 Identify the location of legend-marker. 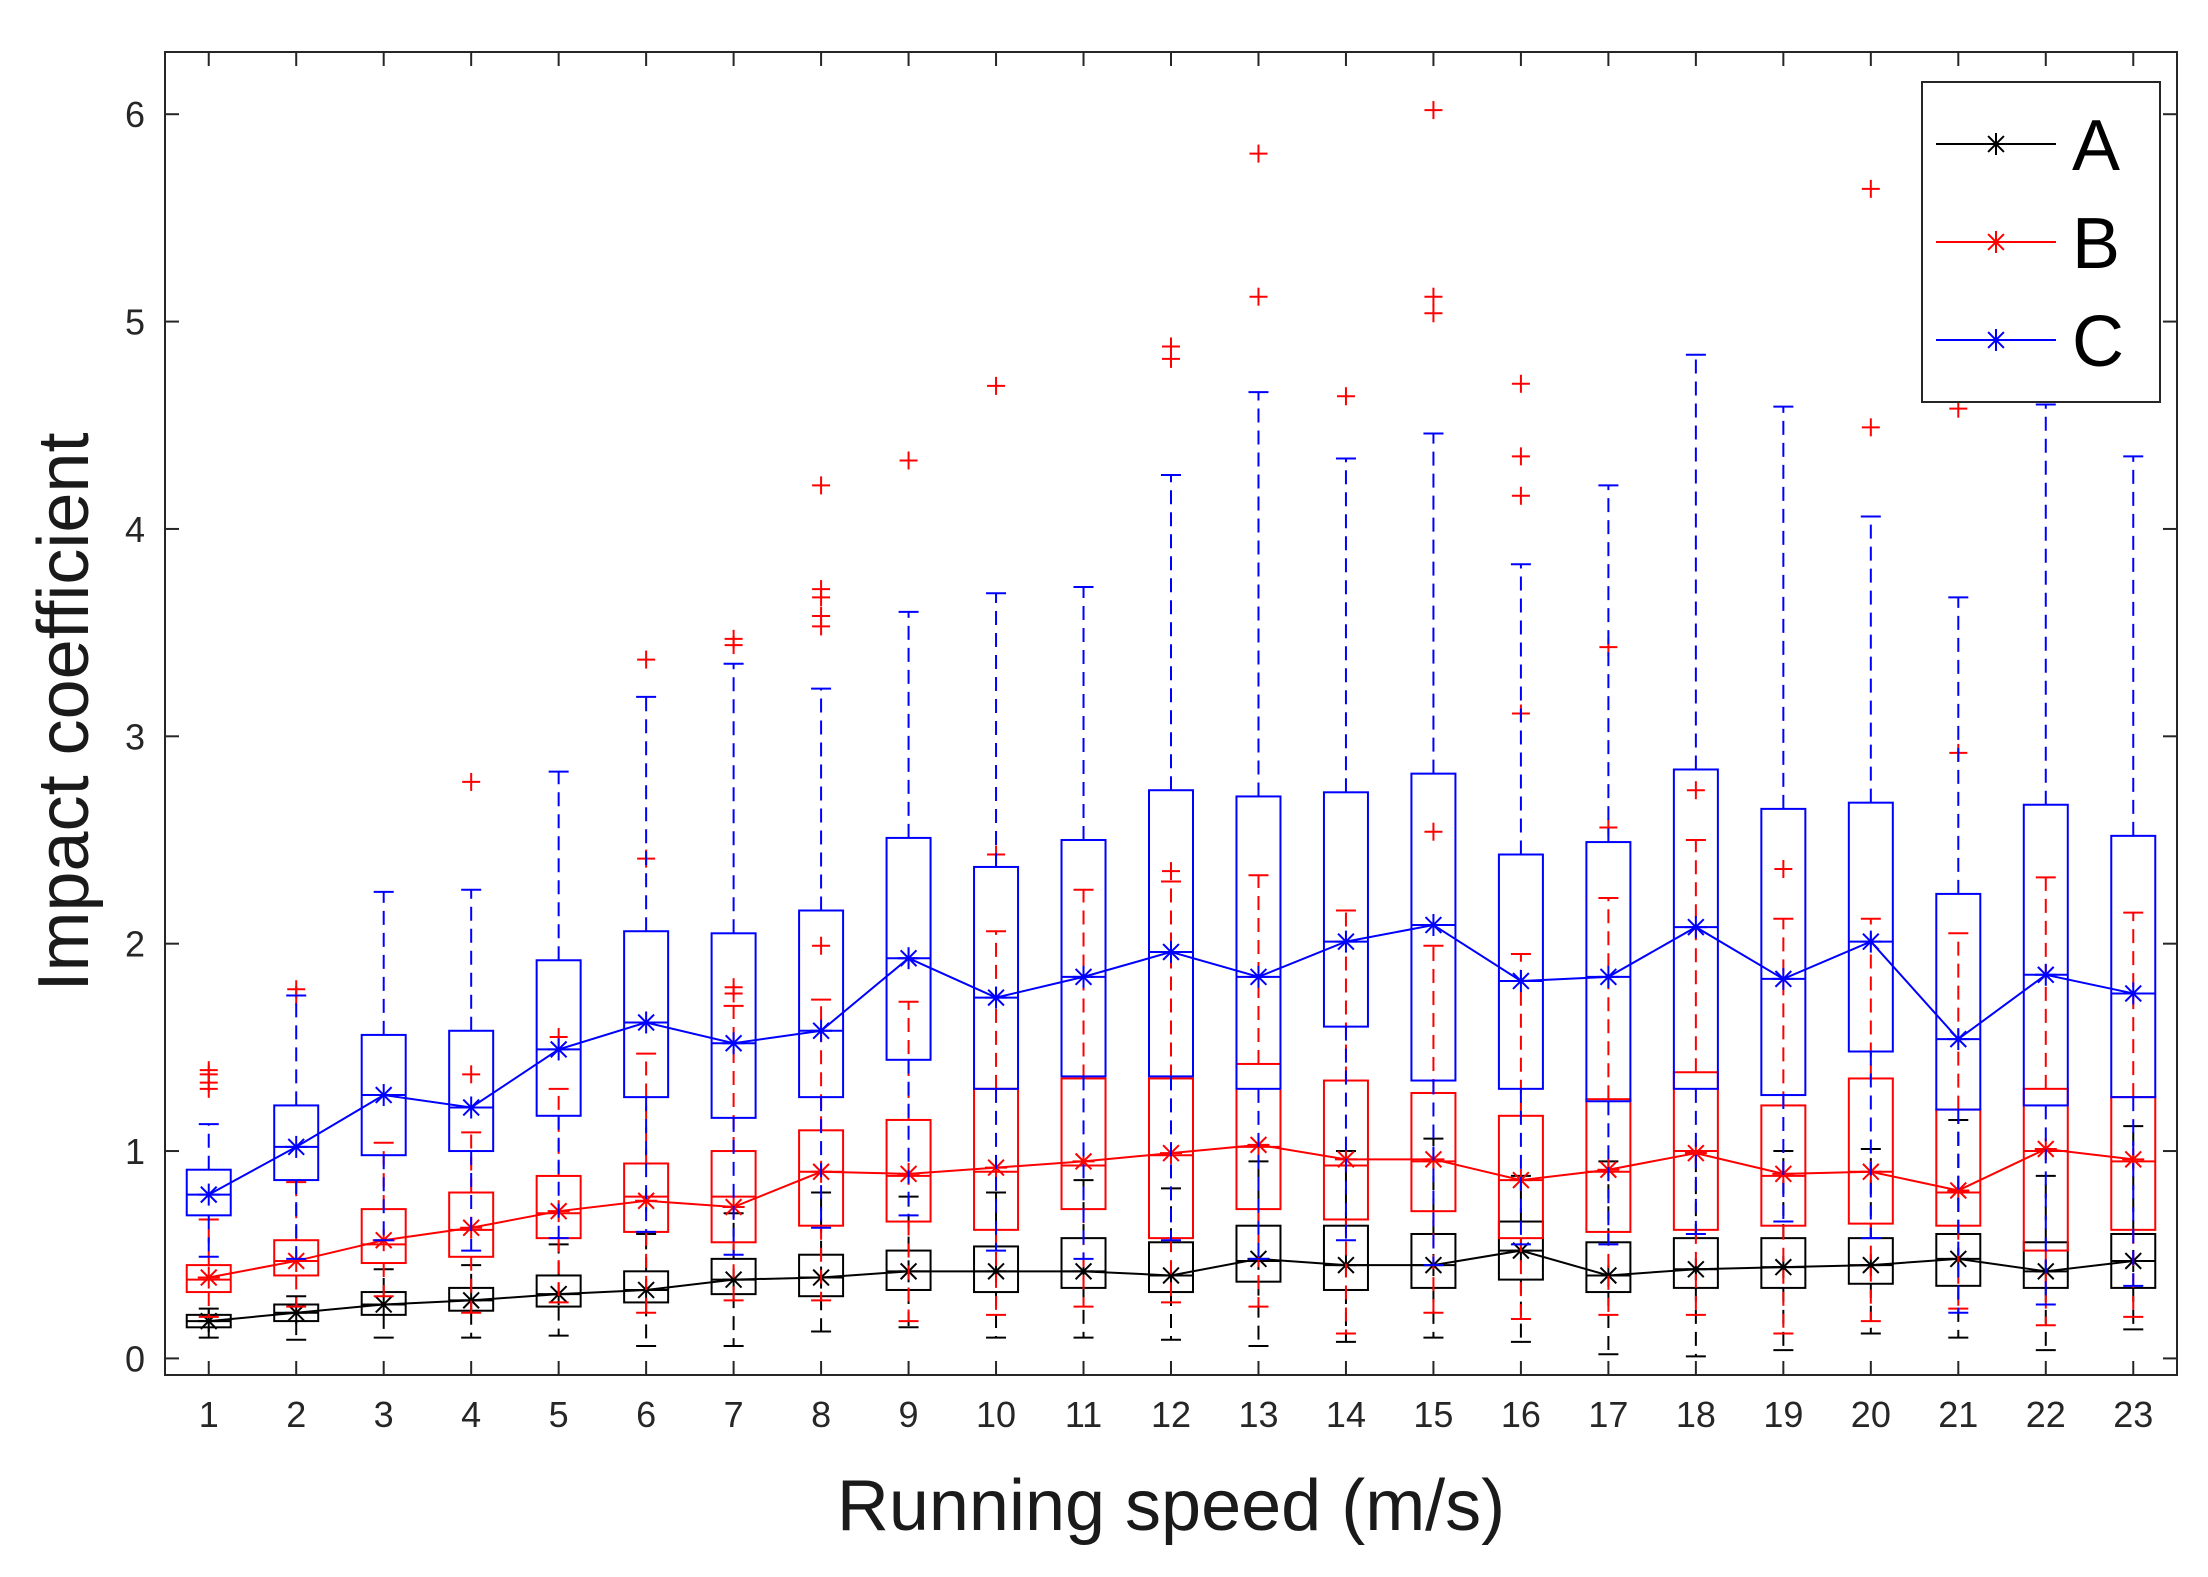
(1996, 242).